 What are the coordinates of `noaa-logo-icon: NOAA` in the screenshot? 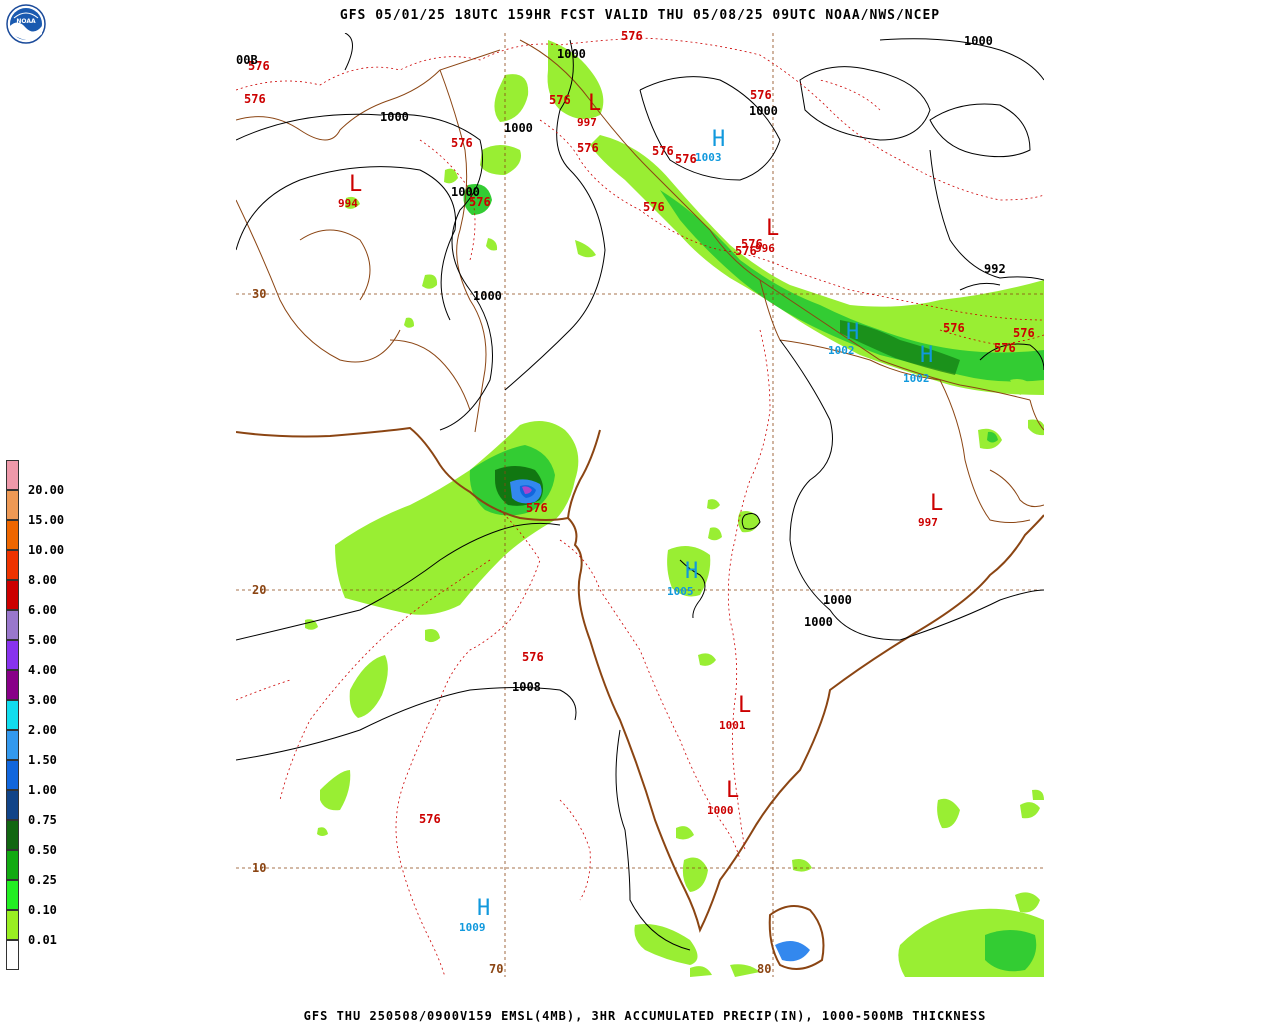 It's located at (26, 24).